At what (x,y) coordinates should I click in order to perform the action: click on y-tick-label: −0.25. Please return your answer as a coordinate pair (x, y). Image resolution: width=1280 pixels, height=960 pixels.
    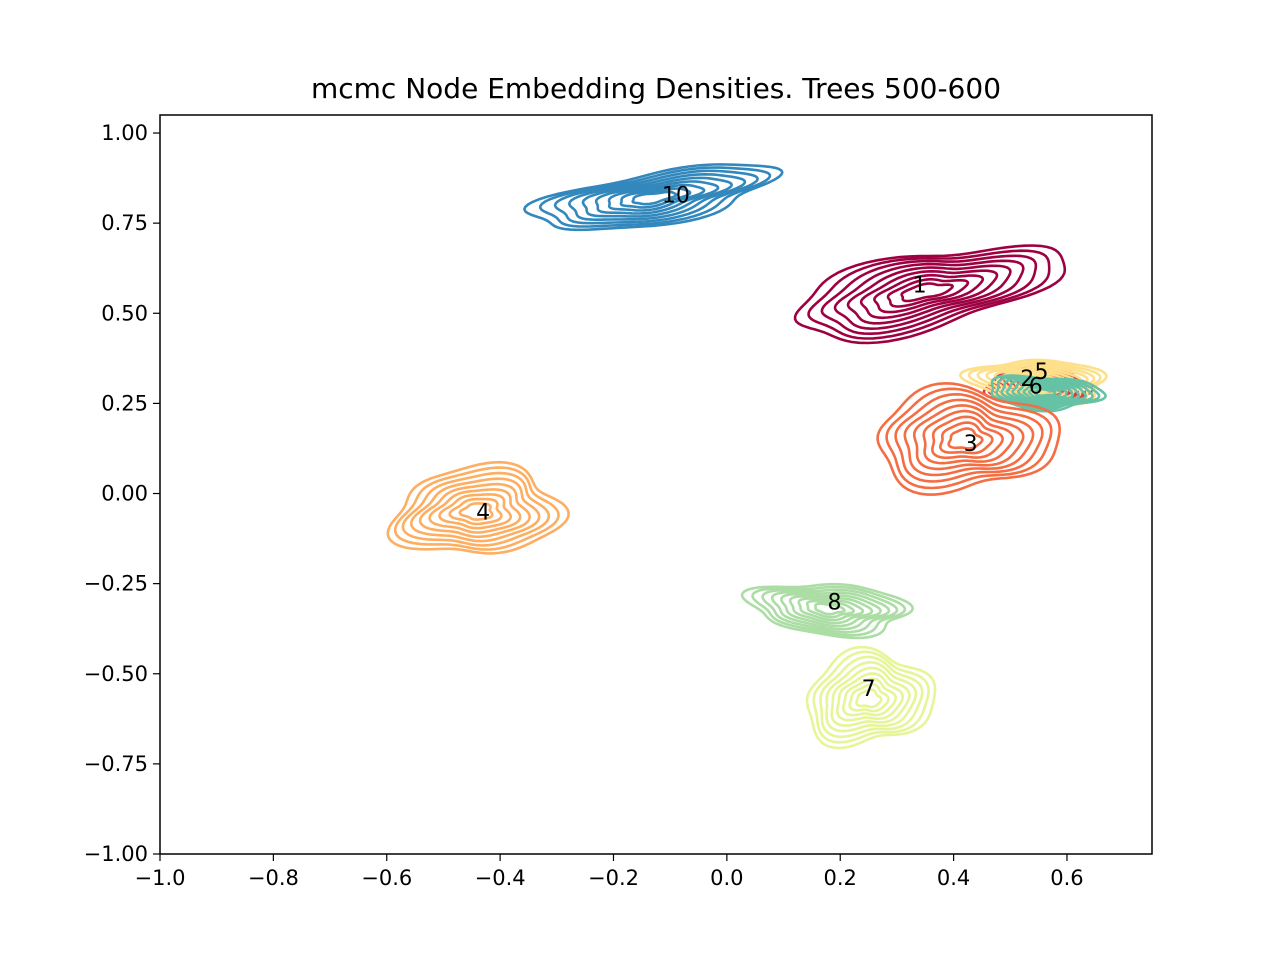
    Looking at the image, I should click on (116, 584).